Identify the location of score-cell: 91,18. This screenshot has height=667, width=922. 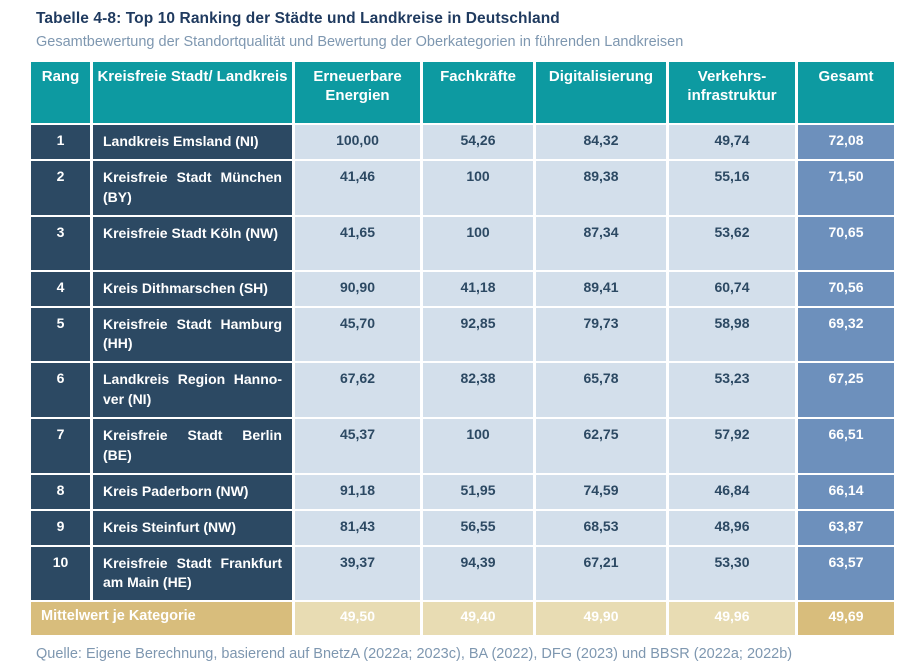
(357, 491).